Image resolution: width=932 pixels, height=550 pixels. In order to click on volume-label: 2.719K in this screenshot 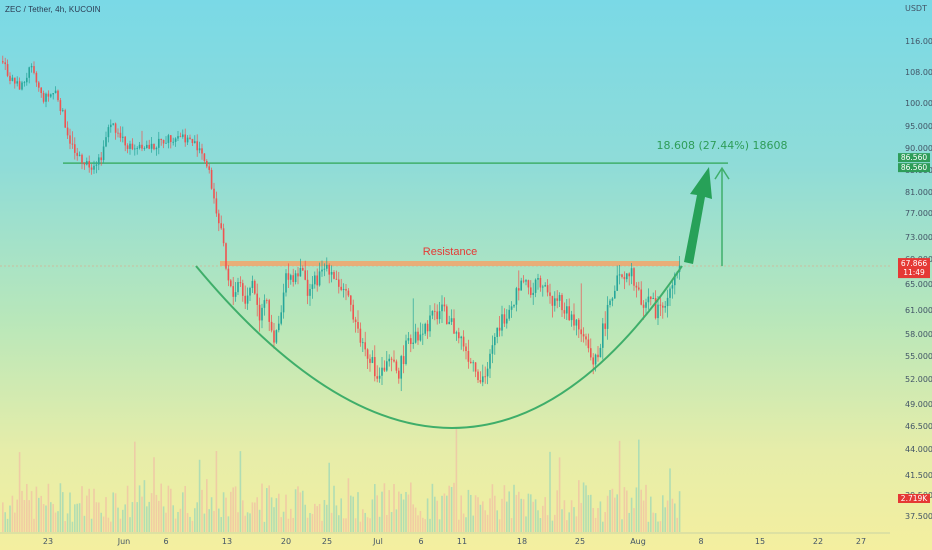, I will do `click(914, 498)`.